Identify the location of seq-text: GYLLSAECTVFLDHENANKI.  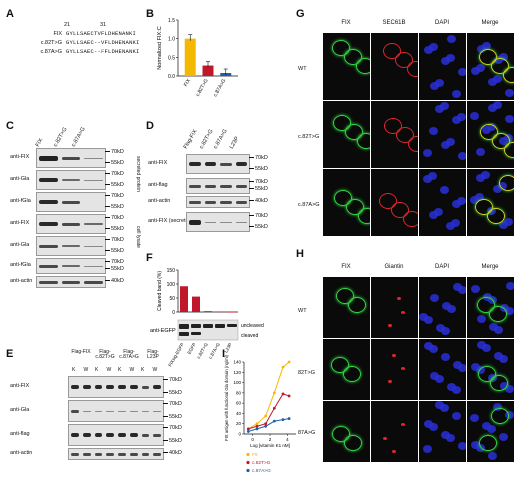
(101, 33).